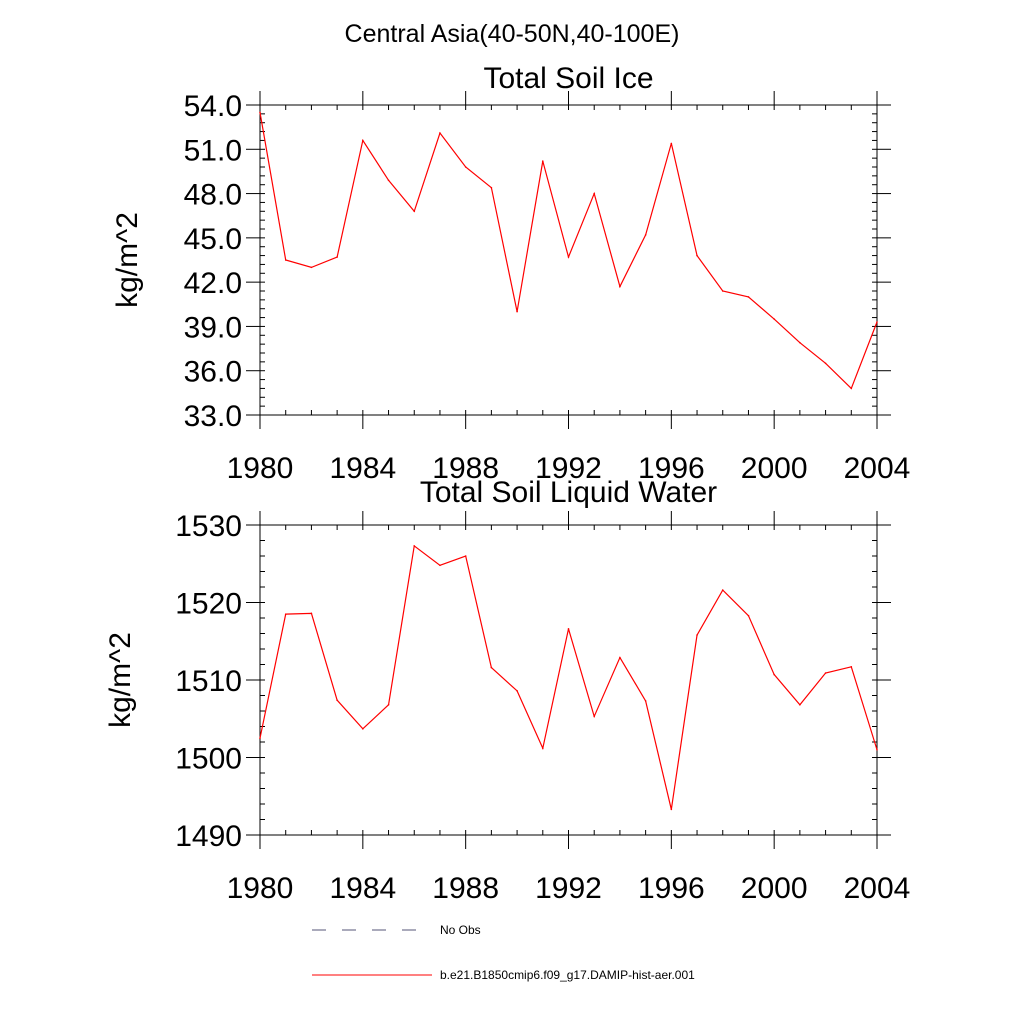 This screenshot has width=1024, height=1024. What do you see at coordinates (213, 239) in the screenshot?
I see `y-tick-label: 45.0` at bounding box center [213, 239].